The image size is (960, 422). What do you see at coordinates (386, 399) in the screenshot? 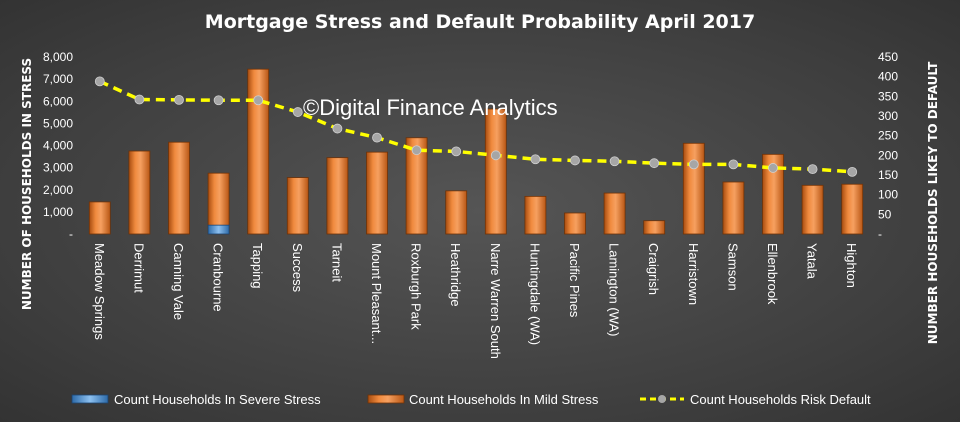
I see `legend-swatch-mild` at bounding box center [386, 399].